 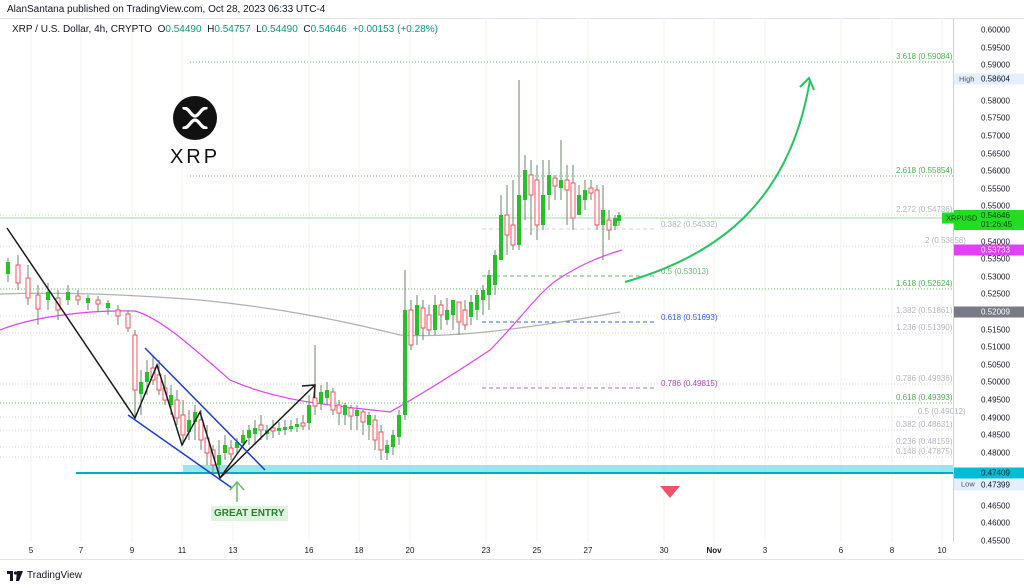 What do you see at coordinates (82, 29) in the screenshot?
I see `symbol-name: XRP / U.S. Dollar, 4h, CRYPTO` at bounding box center [82, 29].